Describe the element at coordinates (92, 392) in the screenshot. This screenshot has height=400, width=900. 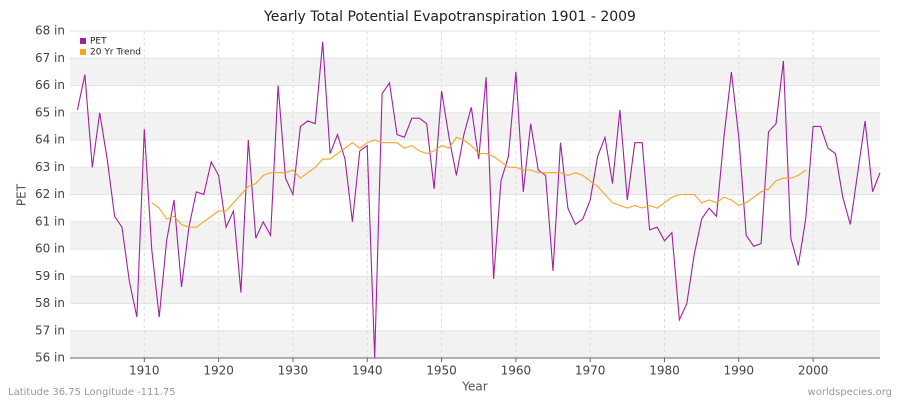
I see `footer-left: Latitude 36.75 Longitude -111.75` at that location.